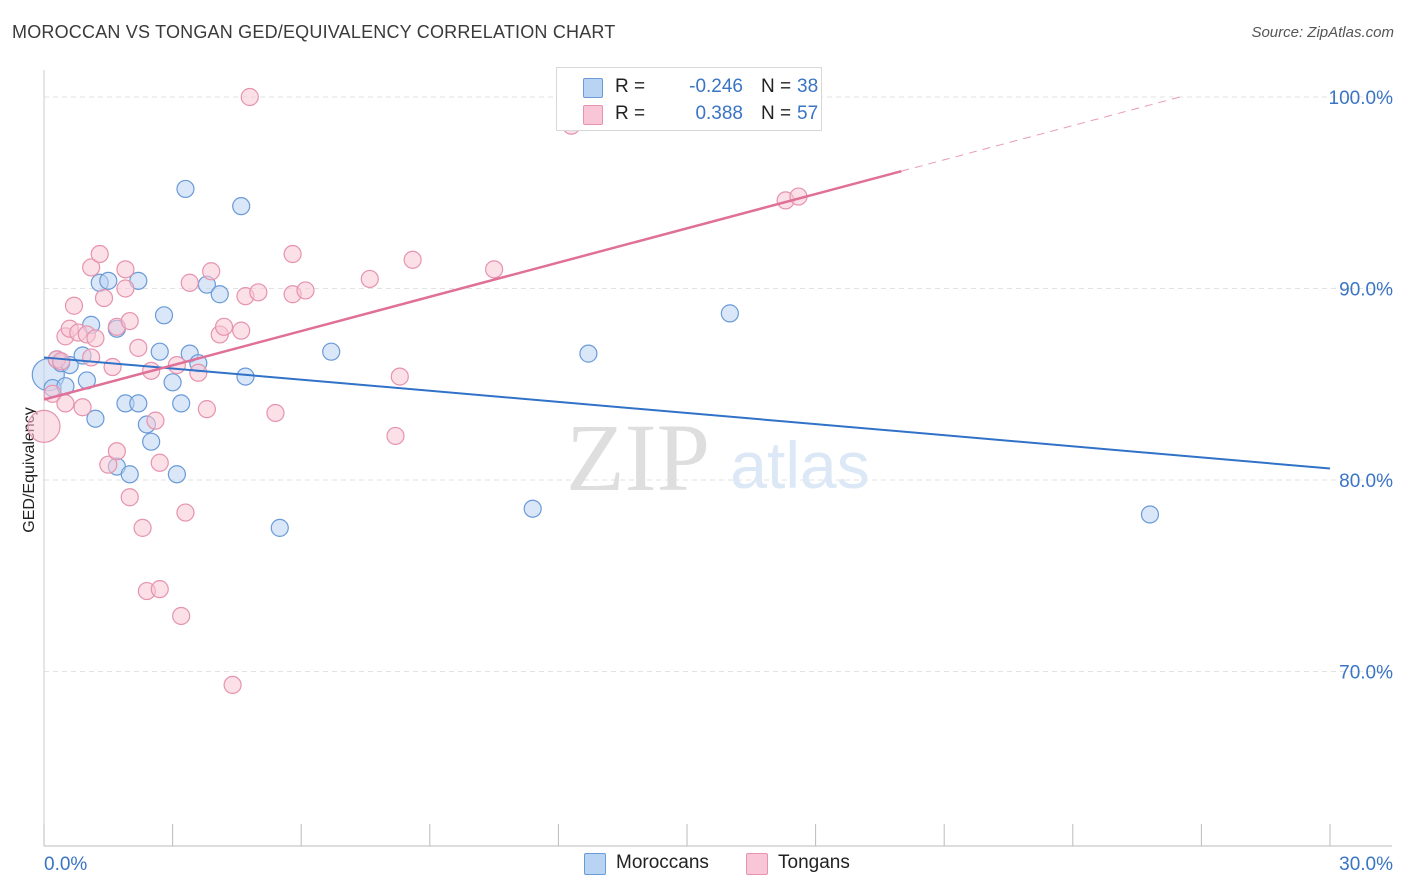  What do you see at coordinates (1366, 864) in the screenshot?
I see `x-tick-label: 30.0%` at bounding box center [1366, 864].